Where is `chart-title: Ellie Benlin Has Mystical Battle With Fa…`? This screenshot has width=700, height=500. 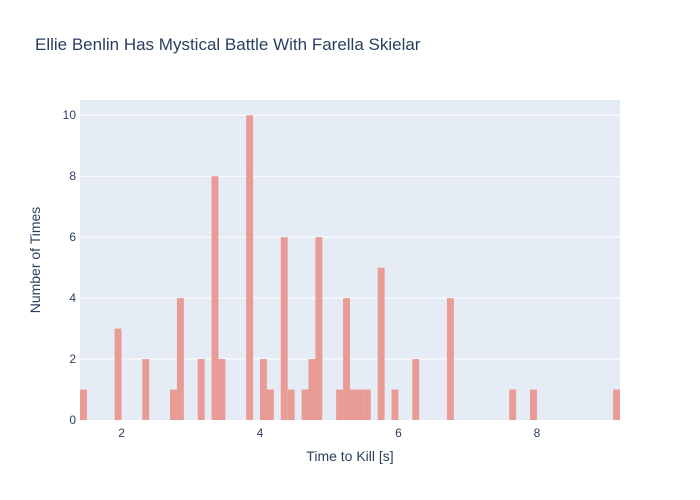
chart-title: Ellie Benlin Has Mystical Battle With Fa… is located at coordinates (228, 44).